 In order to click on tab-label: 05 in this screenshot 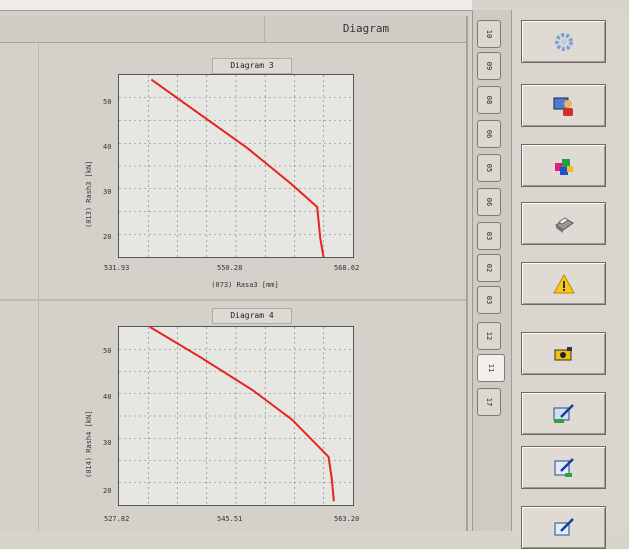, I will do `click(489, 168)`.